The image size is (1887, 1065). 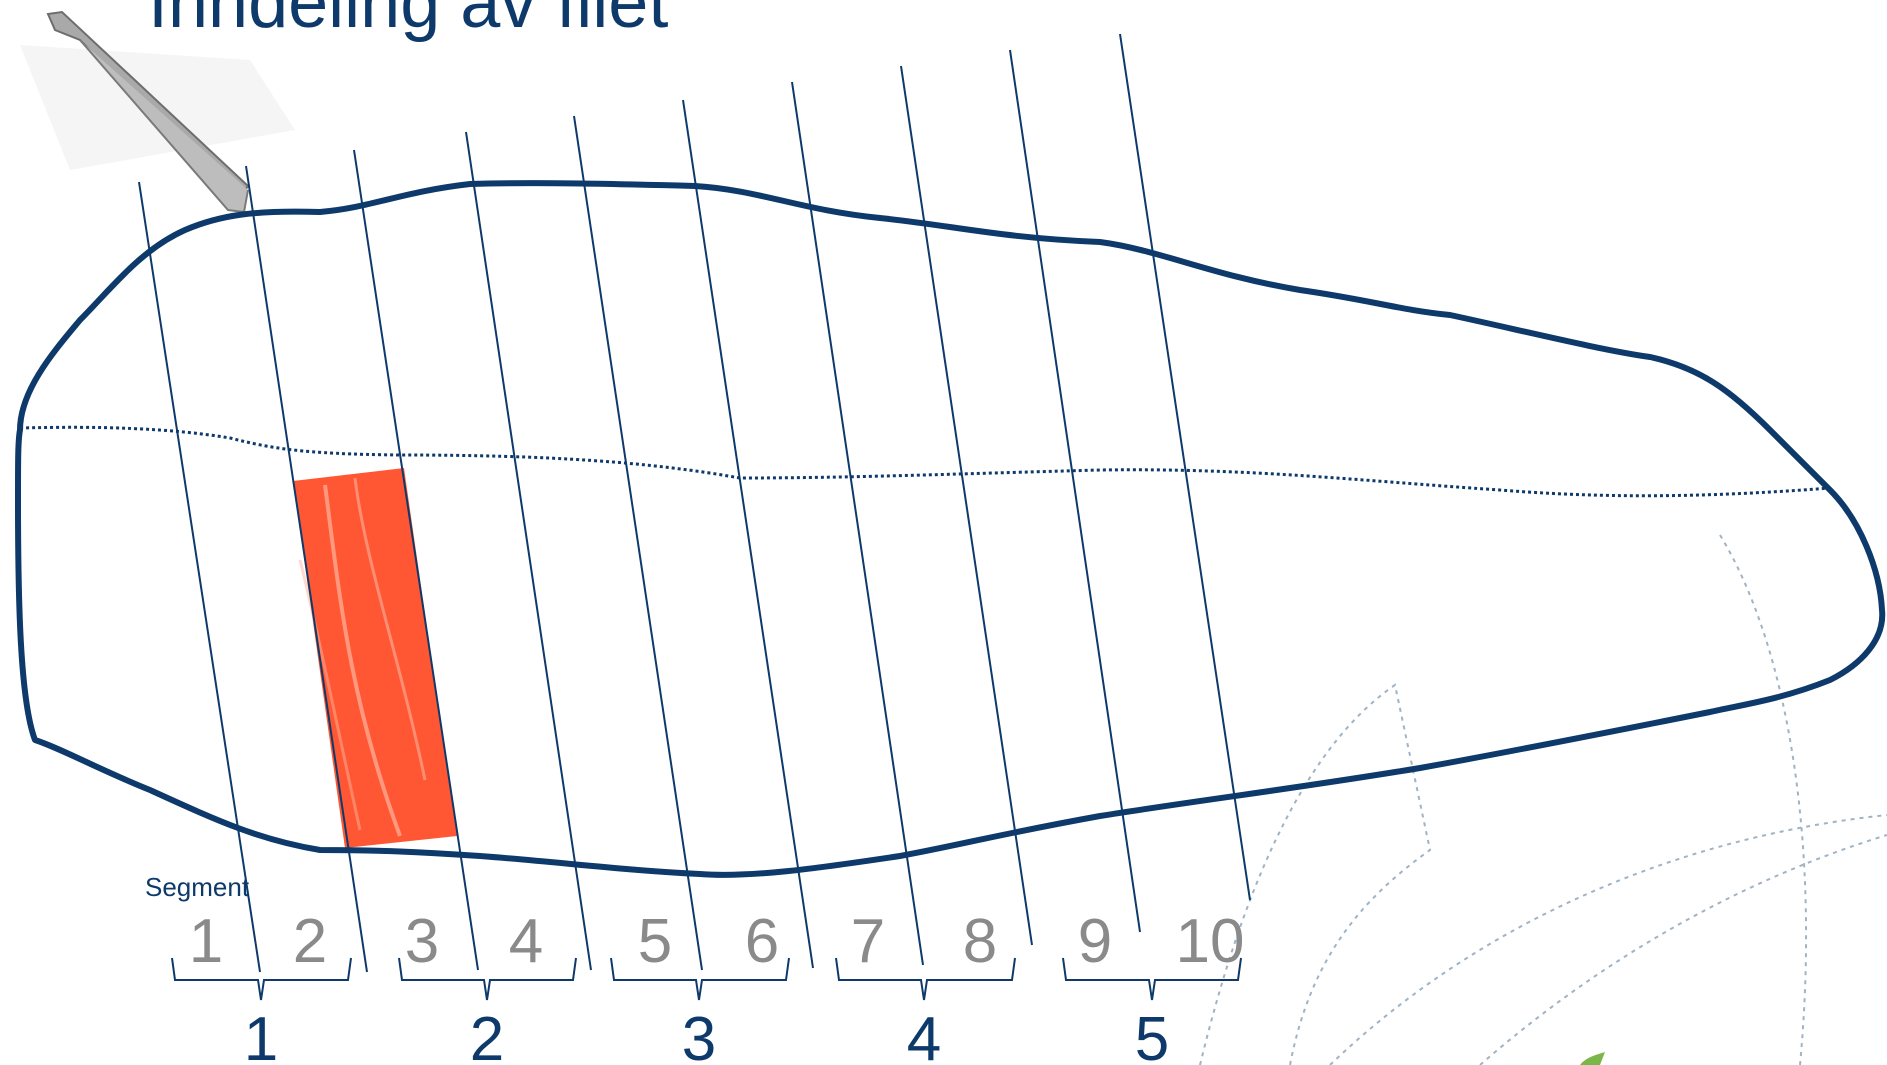 What do you see at coordinates (422, 941) in the screenshot?
I see `segment-number: 3` at bounding box center [422, 941].